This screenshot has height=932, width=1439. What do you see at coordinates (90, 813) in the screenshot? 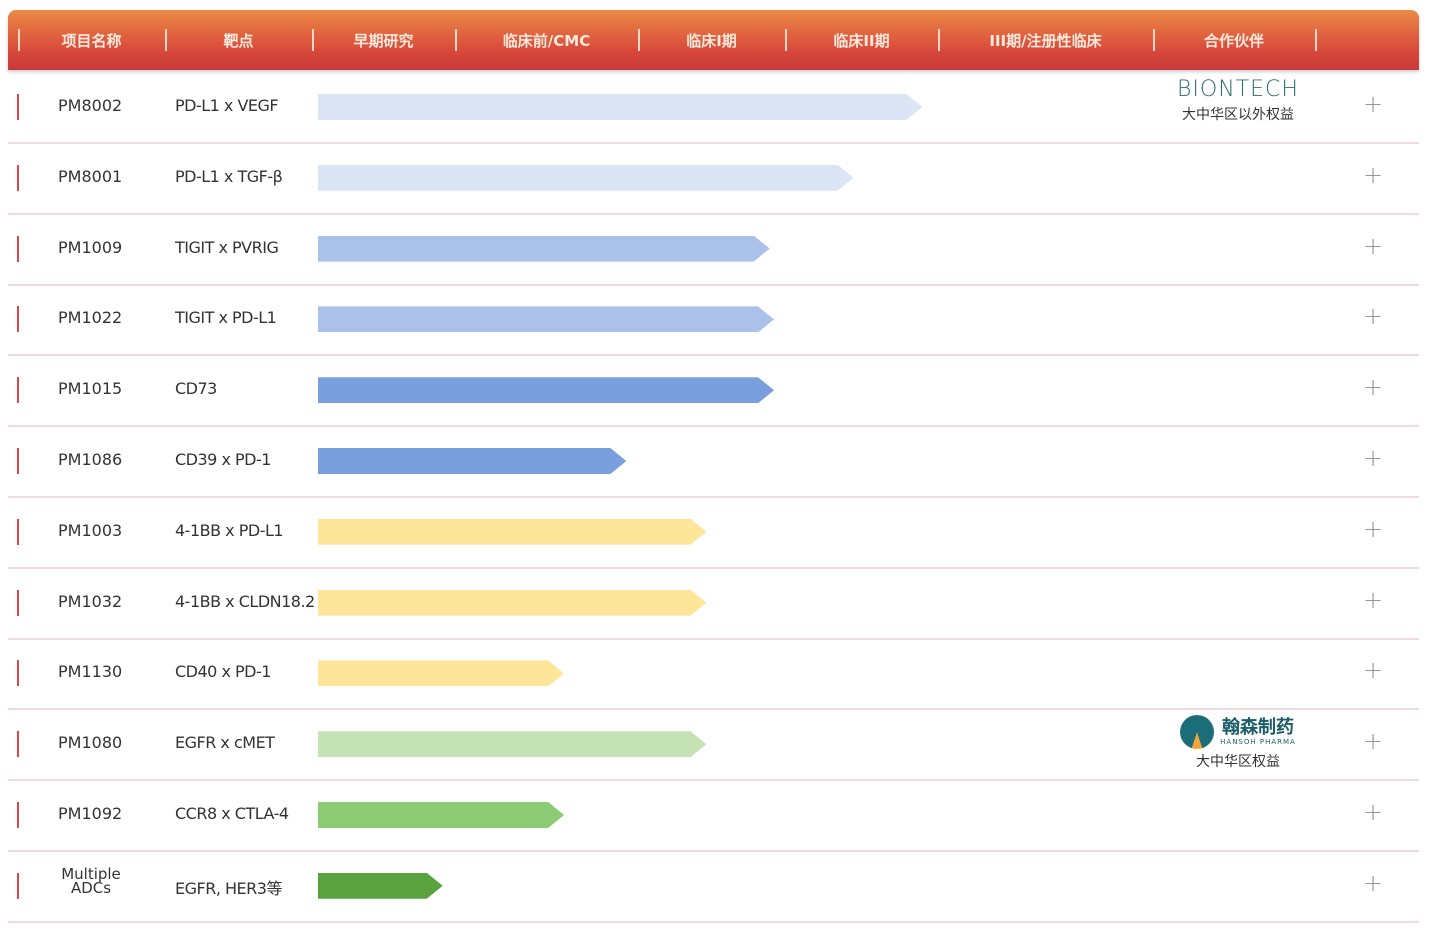
I see `project-name: PM1092` at bounding box center [90, 813].